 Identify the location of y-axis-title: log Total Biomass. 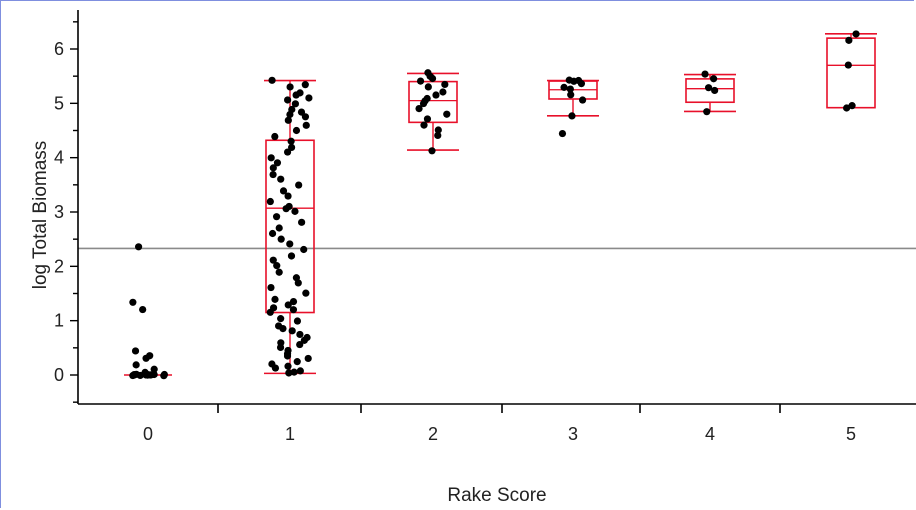
(40, 215).